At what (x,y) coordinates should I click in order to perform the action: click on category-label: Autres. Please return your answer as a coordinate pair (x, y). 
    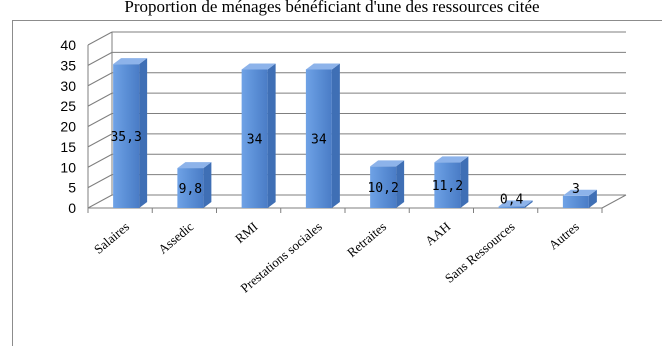
    Looking at the image, I should click on (564, 236).